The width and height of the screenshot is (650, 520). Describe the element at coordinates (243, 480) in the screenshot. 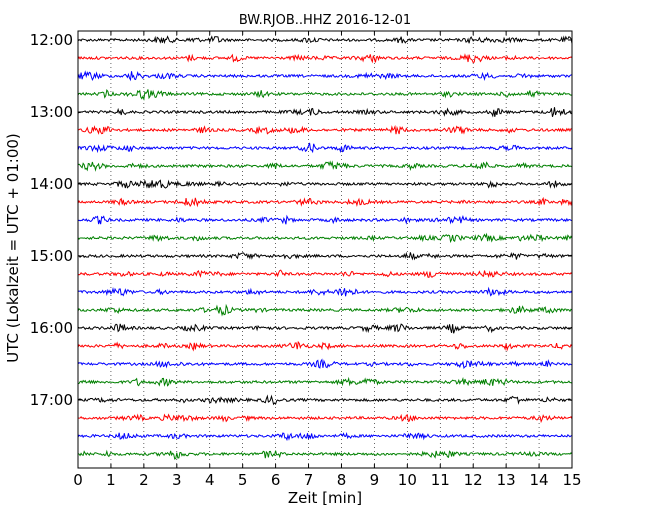

I see `x-tick-label-5: 5` at that location.